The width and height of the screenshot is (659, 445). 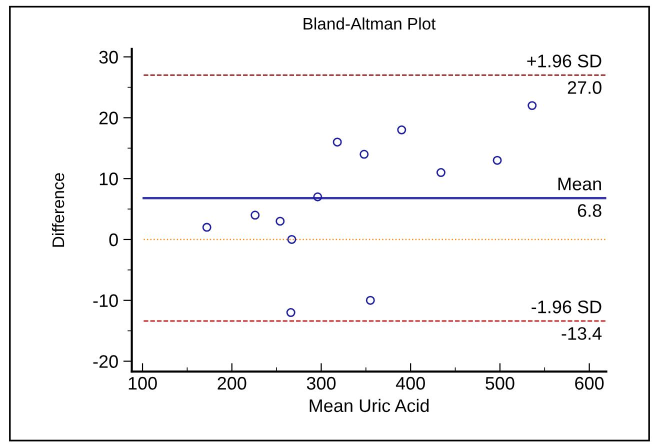 I want to click on y-tick-label: -10, so click(x=105, y=301).